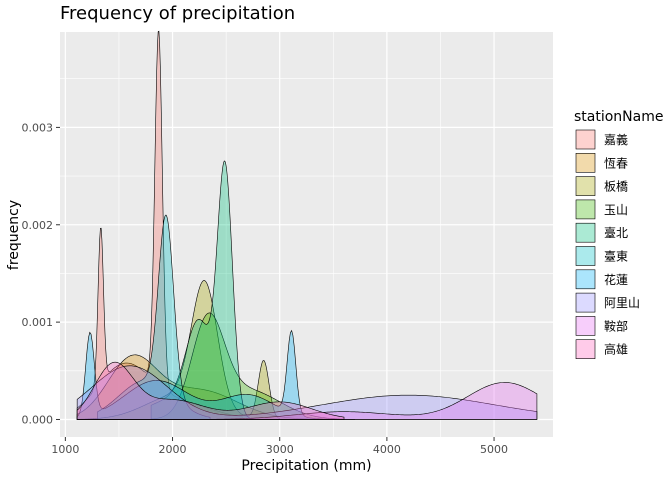 The image size is (672, 480). What do you see at coordinates (38, 225) in the screenshot?
I see `y-tick-label: 0.002` at bounding box center [38, 225].